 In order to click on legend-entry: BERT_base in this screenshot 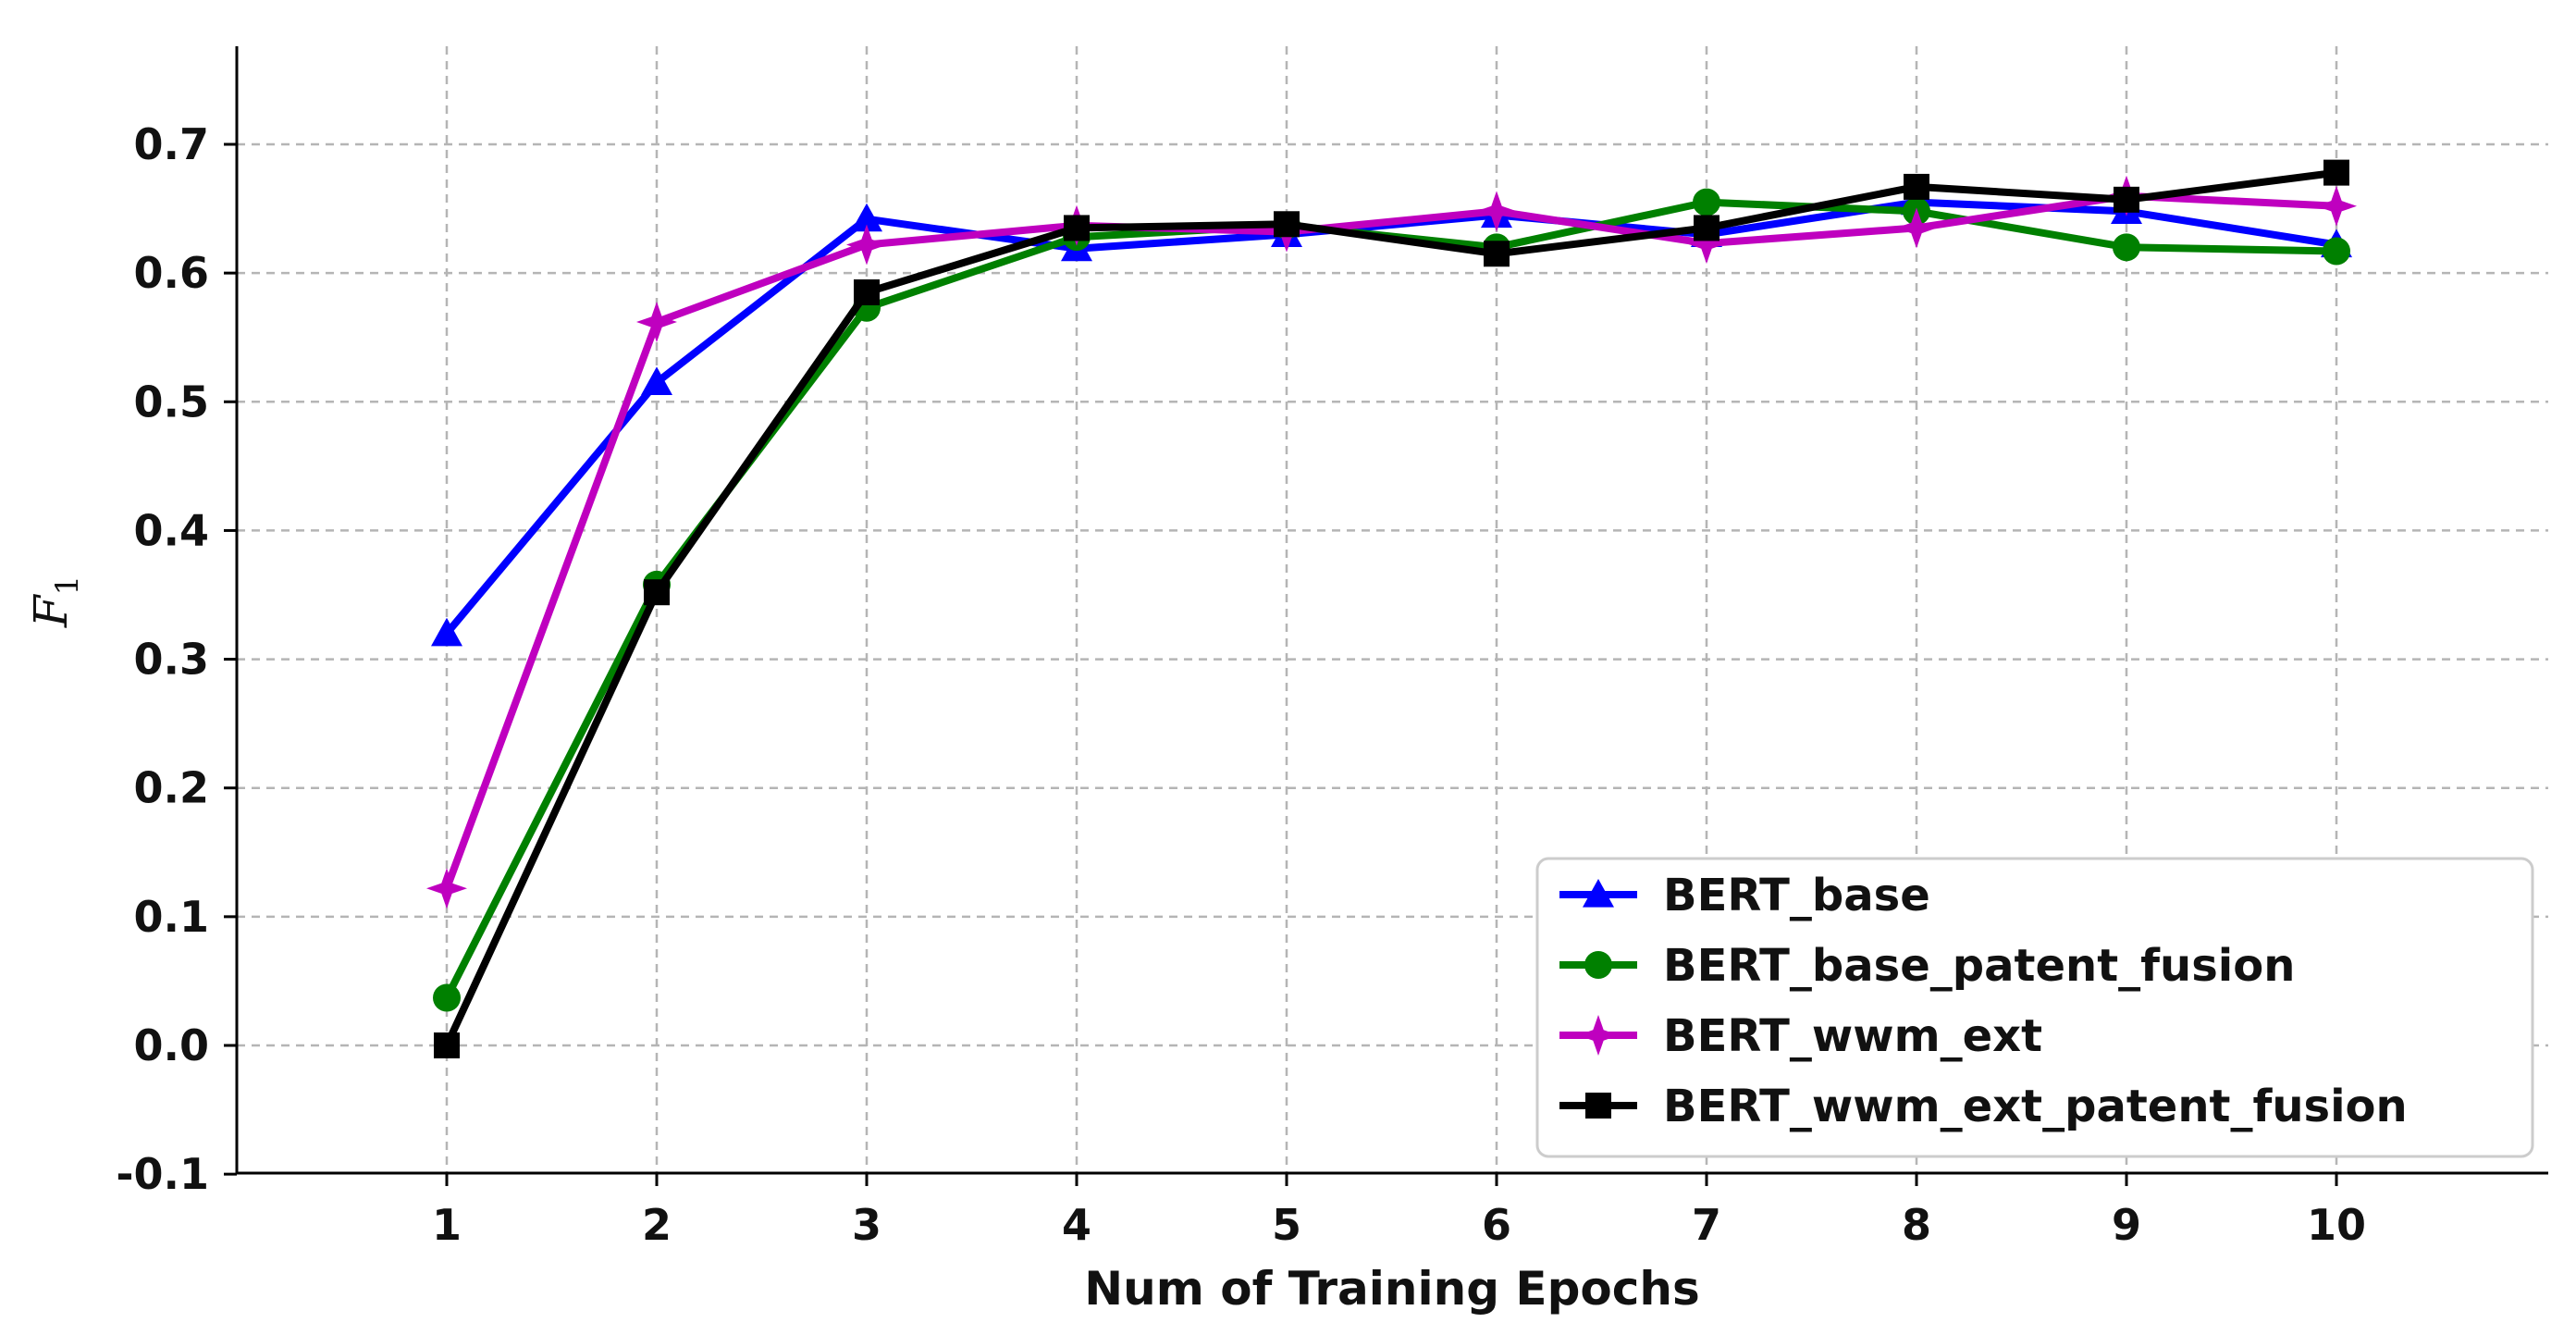, I will do `click(1744, 896)`.